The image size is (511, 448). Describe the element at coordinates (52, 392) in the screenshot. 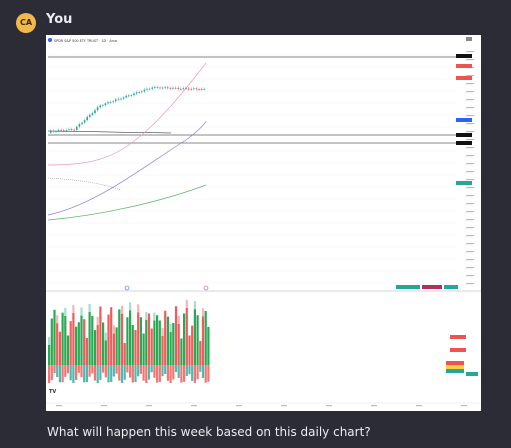

I see `tradingview-watermark-icon: TV` at that location.